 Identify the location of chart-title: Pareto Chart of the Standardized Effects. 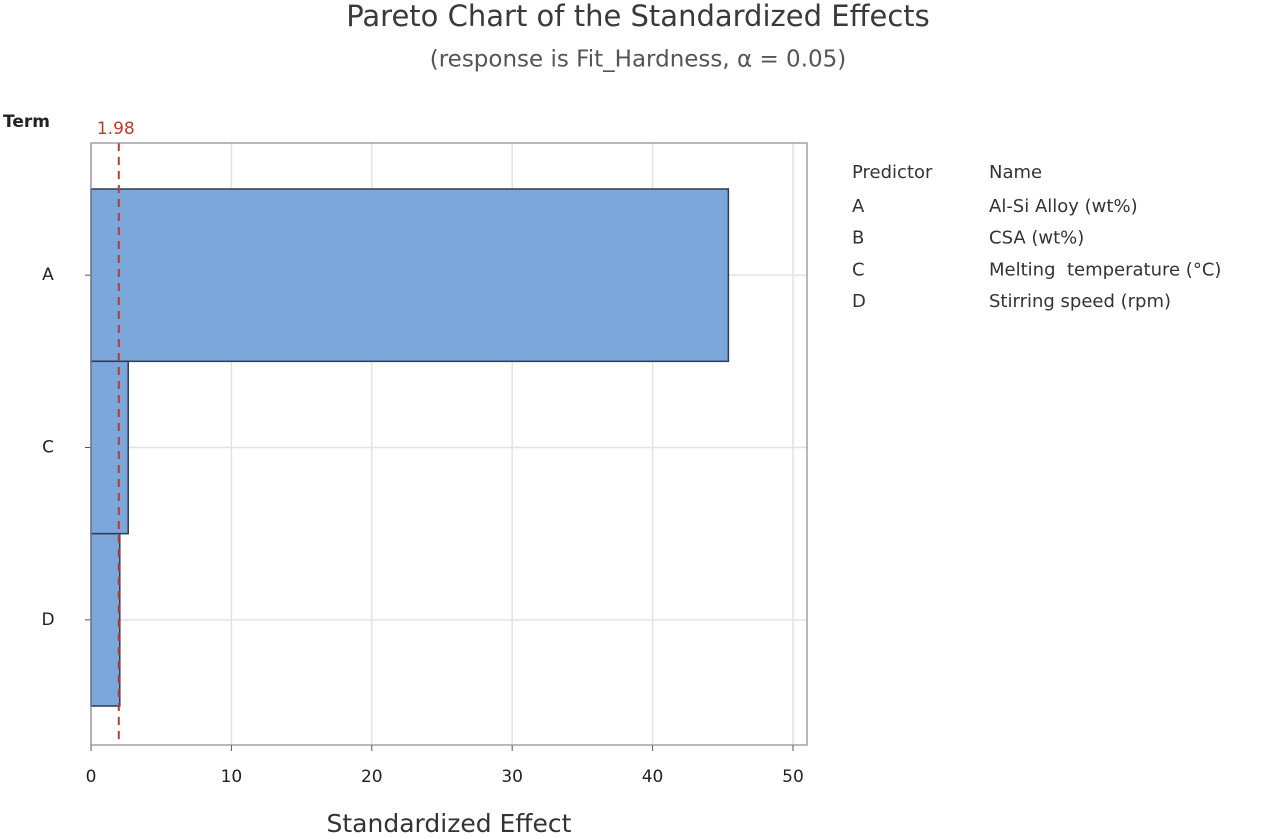
(638, 16).